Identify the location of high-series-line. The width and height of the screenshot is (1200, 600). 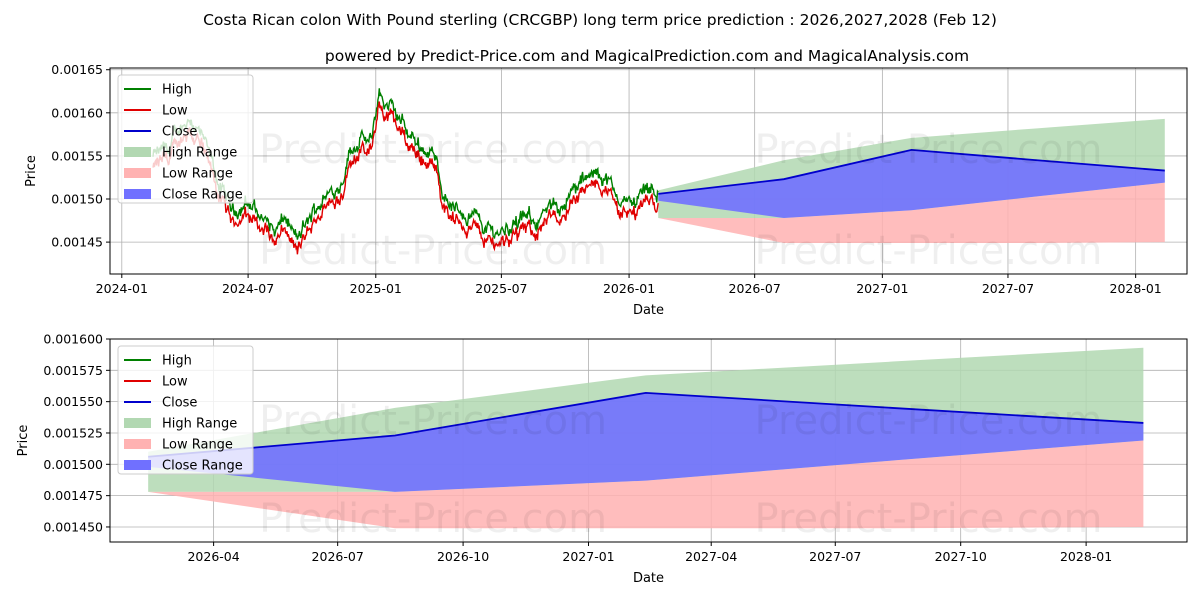
(405, 164).